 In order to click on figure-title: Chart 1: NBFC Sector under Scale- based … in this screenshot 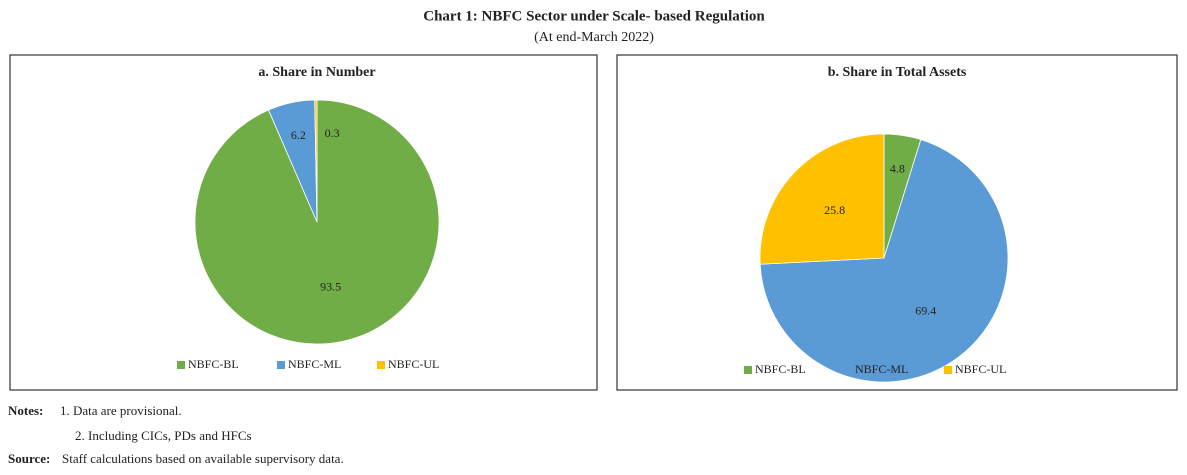, I will do `click(594, 16)`.